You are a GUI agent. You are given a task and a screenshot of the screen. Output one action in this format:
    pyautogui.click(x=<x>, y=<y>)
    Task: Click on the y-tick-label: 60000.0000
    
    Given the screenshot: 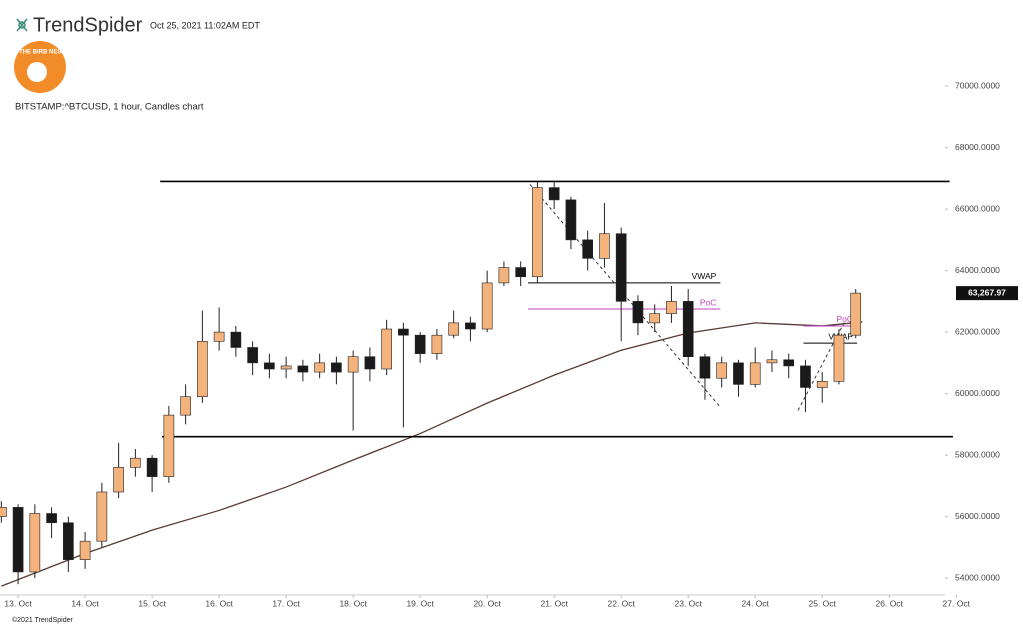 What is the action you would take?
    pyautogui.click(x=977, y=393)
    